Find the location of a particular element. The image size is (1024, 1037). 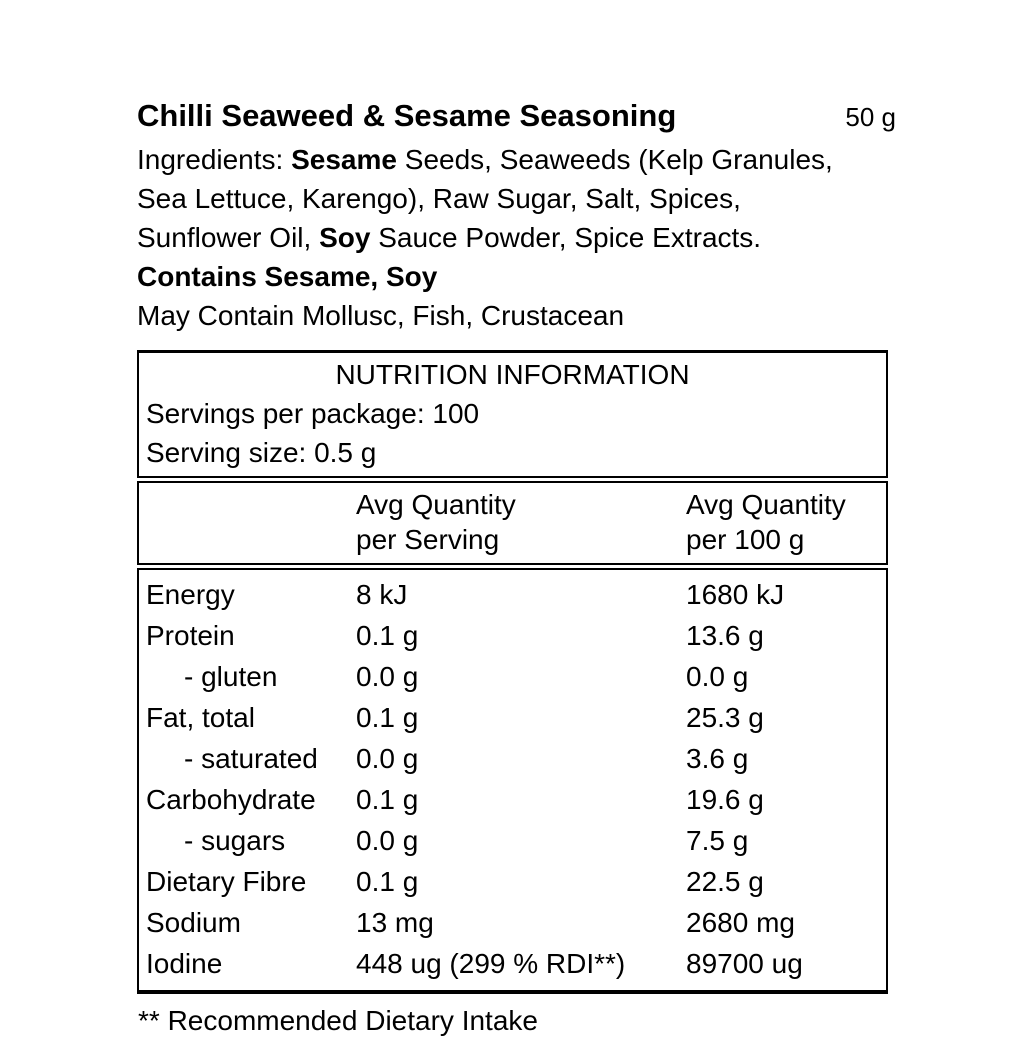

value-per-100g: 1680 kJ is located at coordinates (735, 594).